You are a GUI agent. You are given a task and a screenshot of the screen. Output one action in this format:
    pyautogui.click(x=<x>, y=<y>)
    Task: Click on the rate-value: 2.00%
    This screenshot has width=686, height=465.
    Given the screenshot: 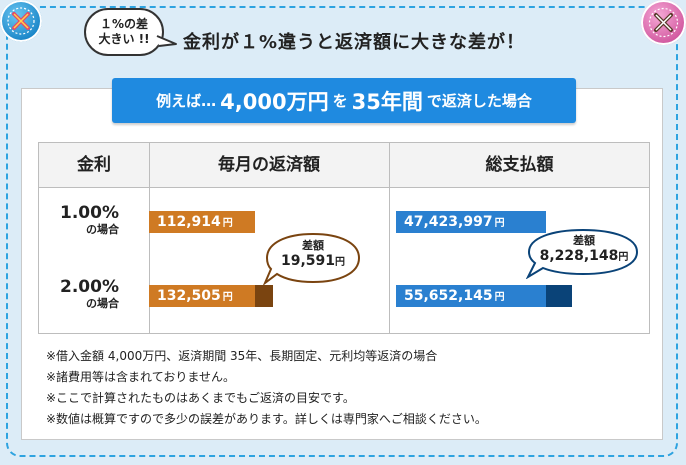 What is the action you would take?
    pyautogui.click(x=89, y=287)
    